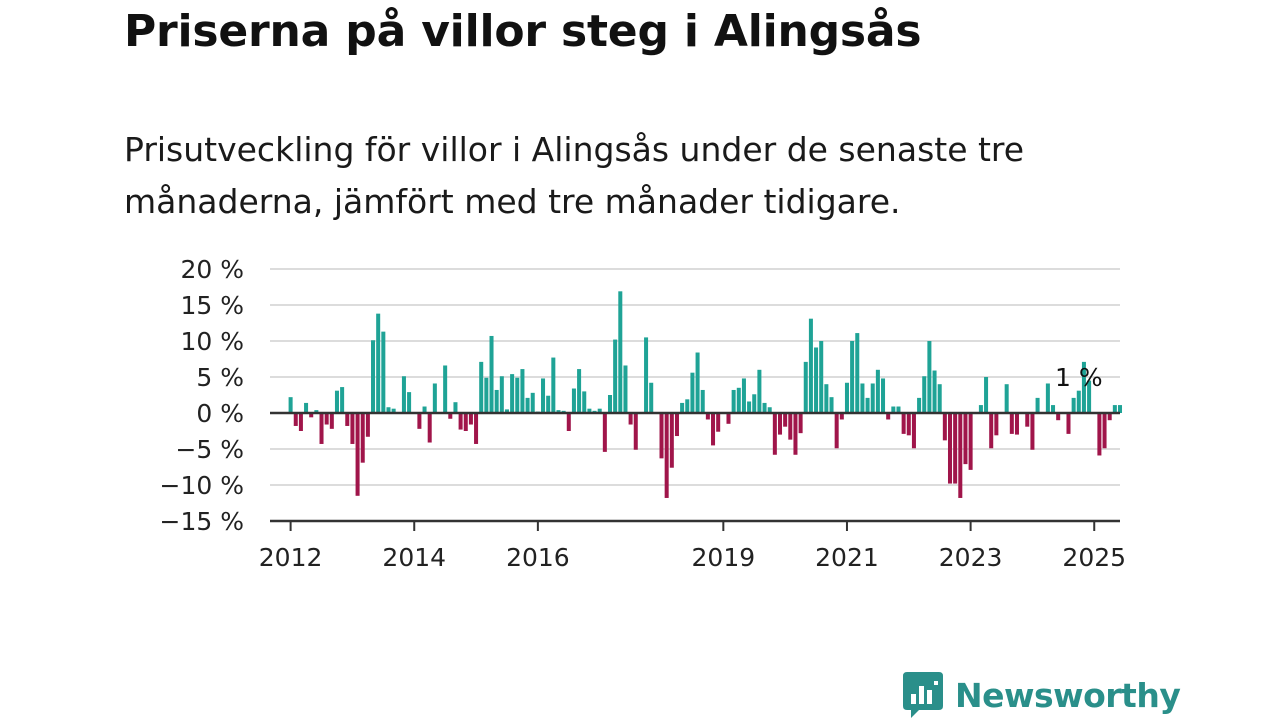 The height and width of the screenshot is (720, 1280). What do you see at coordinates (212, 341) in the screenshot?
I see `y-tick-label: 10 %` at bounding box center [212, 341].